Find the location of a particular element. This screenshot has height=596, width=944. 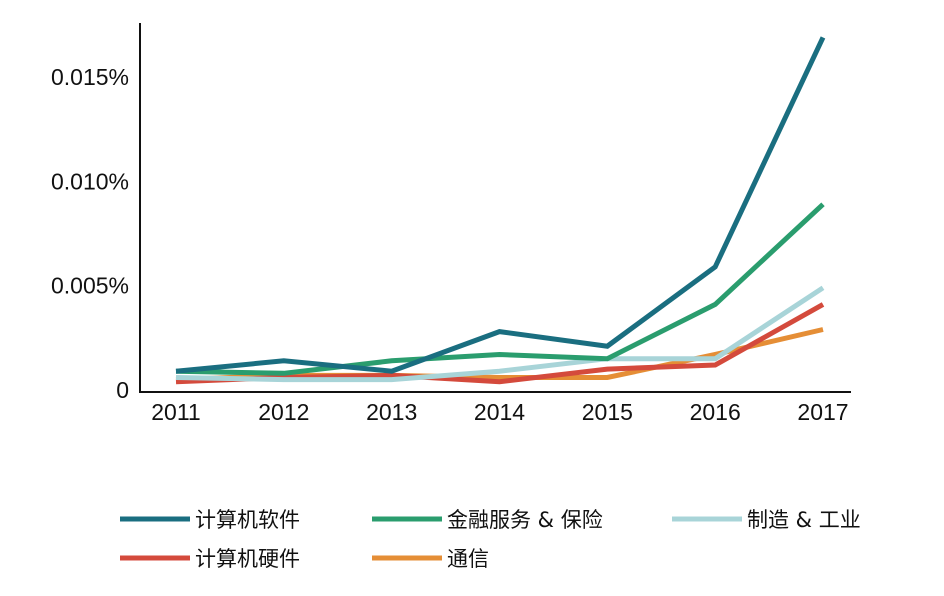

x-tick-label: 2016 is located at coordinates (715, 412).